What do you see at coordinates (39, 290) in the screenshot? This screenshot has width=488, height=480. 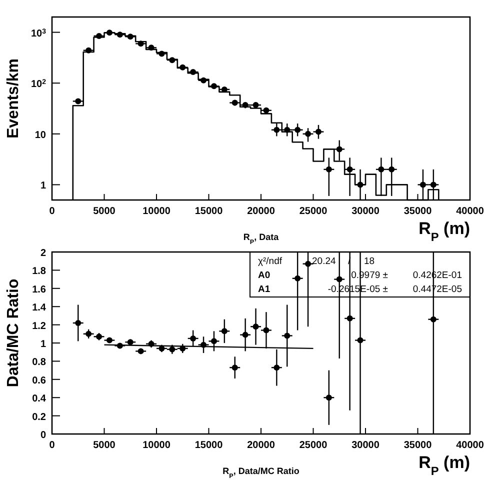 I see `y-tick-label: 1.6` at bounding box center [39, 290].